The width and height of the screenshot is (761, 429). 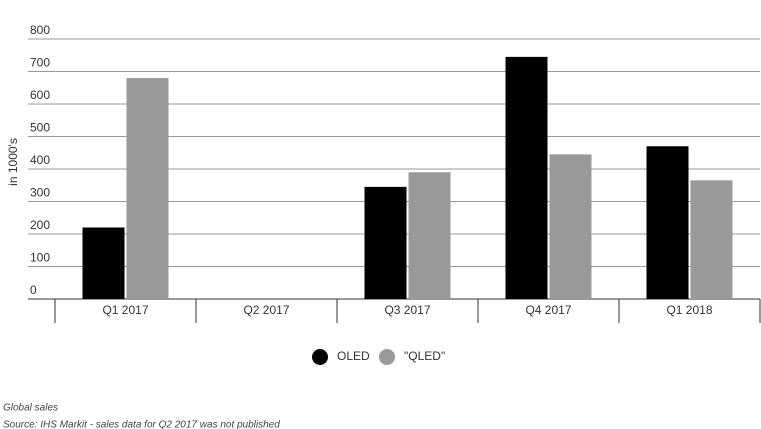 I want to click on y-tick-label: 600, so click(x=40, y=95).